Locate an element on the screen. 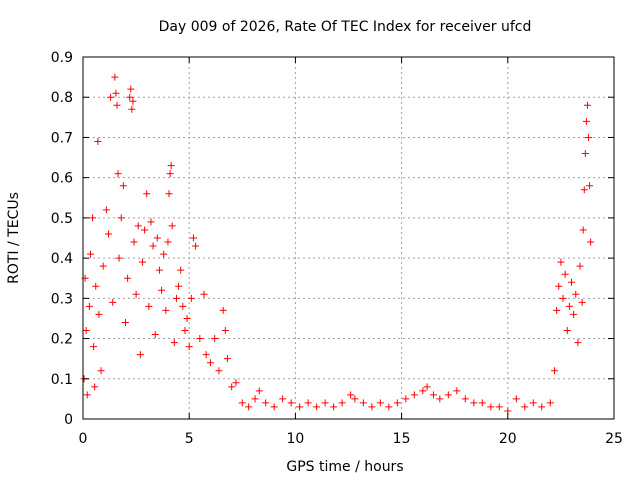 This screenshot has width=640, height=480. y-tick-label: 0.4 is located at coordinates (62, 259).